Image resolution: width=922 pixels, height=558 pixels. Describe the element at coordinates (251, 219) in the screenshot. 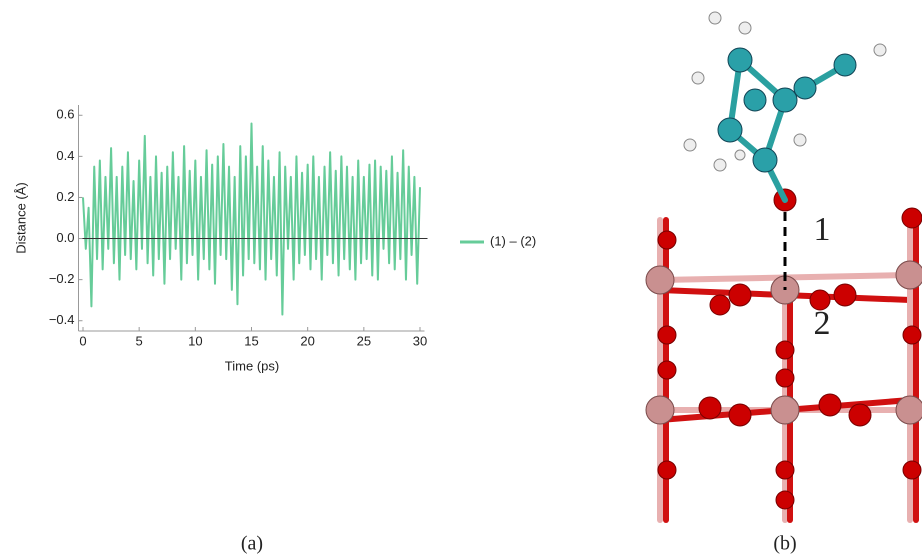

I see `data-line` at that location.